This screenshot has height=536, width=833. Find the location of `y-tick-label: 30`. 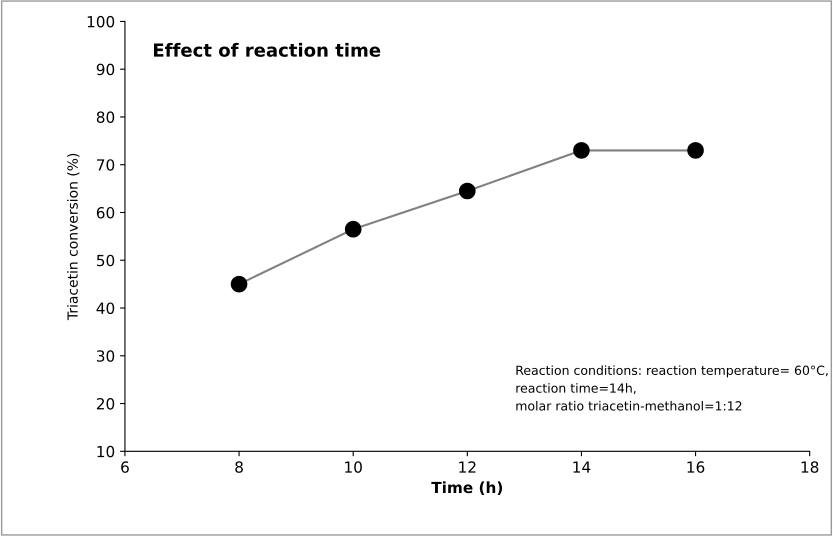

y-tick-label: 30 is located at coordinates (105, 356).